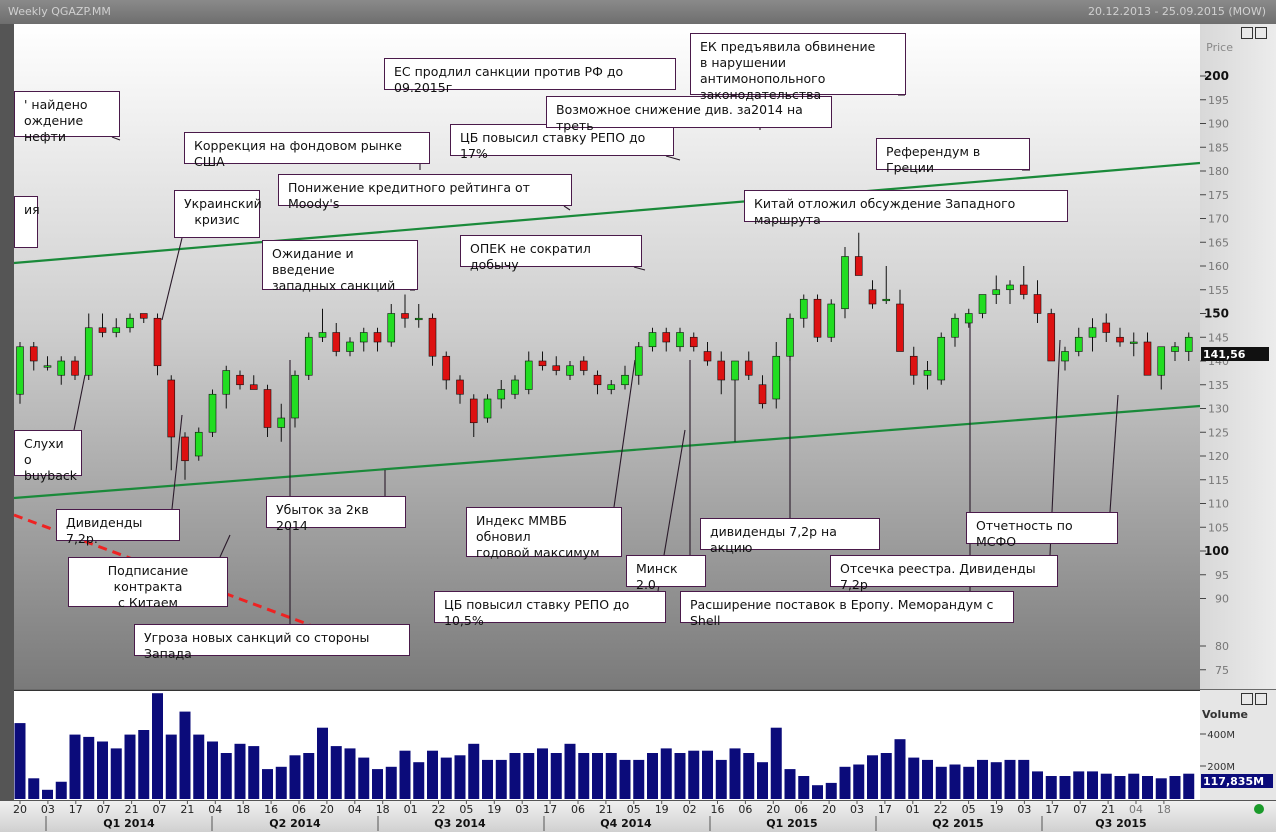  What do you see at coordinates (1222, 575) in the screenshot?
I see `price-tick-label: 95` at bounding box center [1222, 575].